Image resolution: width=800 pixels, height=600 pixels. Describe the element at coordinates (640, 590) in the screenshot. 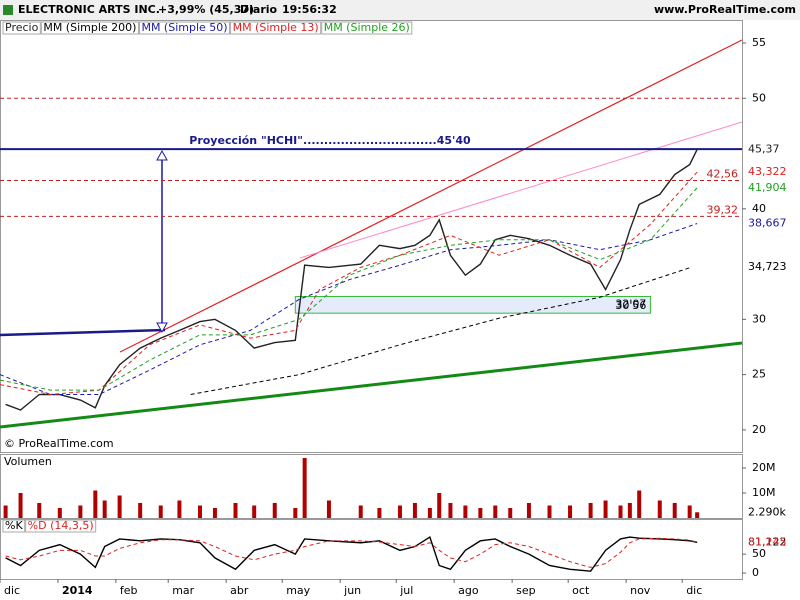

I see `x-tick-label: nov` at that location.